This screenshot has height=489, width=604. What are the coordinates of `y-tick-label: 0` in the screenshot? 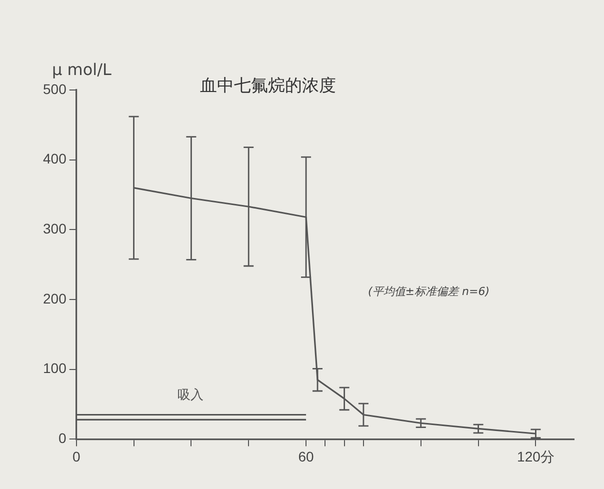 It's located at (62, 438).